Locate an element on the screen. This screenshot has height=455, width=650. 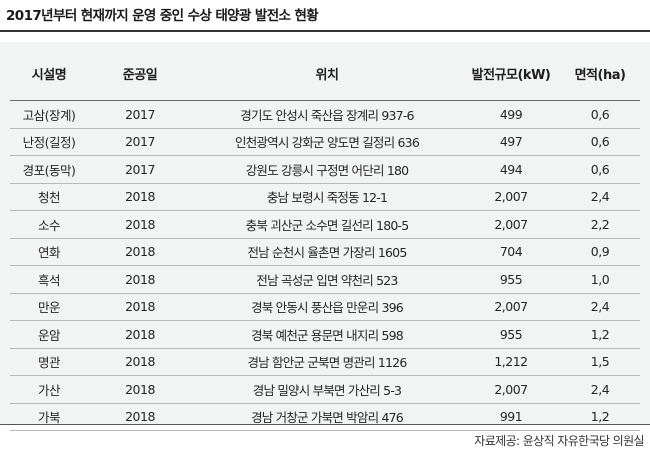
table-row: 가북 2018 경남 거창군 가북면 박암리 476 991 1,2 is located at coordinates (325, 417).